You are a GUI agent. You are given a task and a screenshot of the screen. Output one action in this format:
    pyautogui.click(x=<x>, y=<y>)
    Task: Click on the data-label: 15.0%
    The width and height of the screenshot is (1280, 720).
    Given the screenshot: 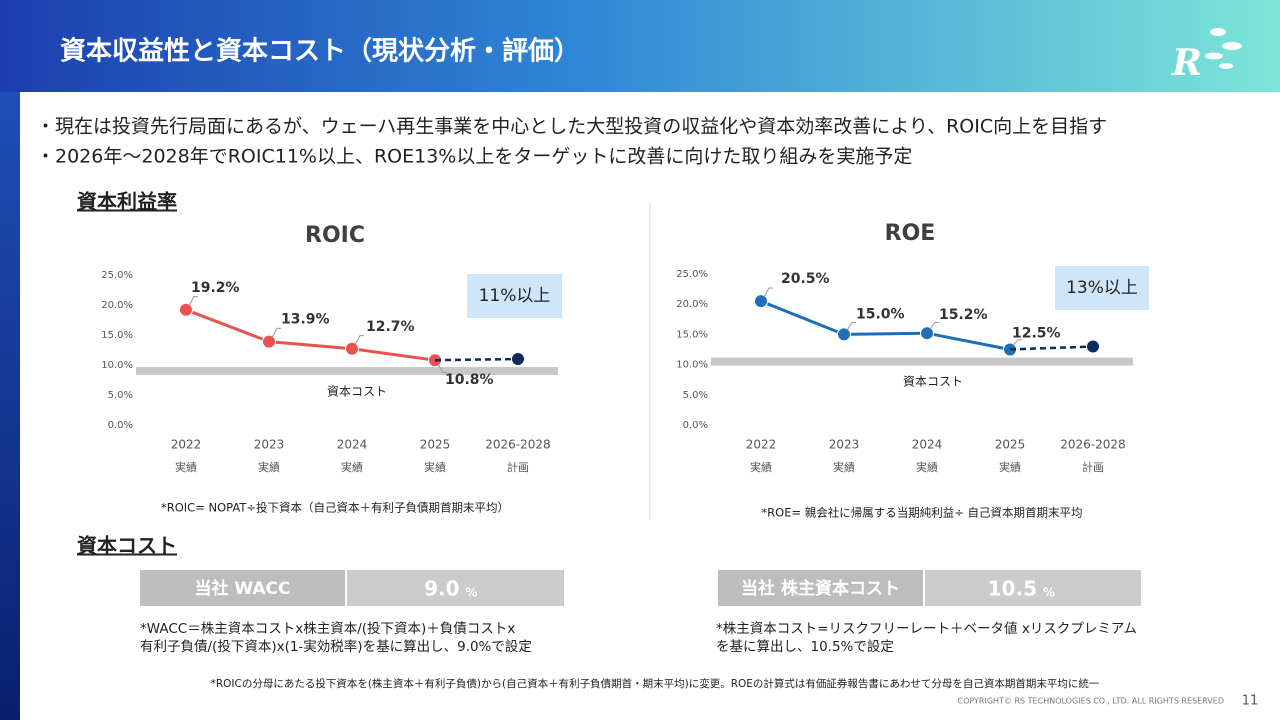 What is the action you would take?
    pyautogui.click(x=880, y=314)
    